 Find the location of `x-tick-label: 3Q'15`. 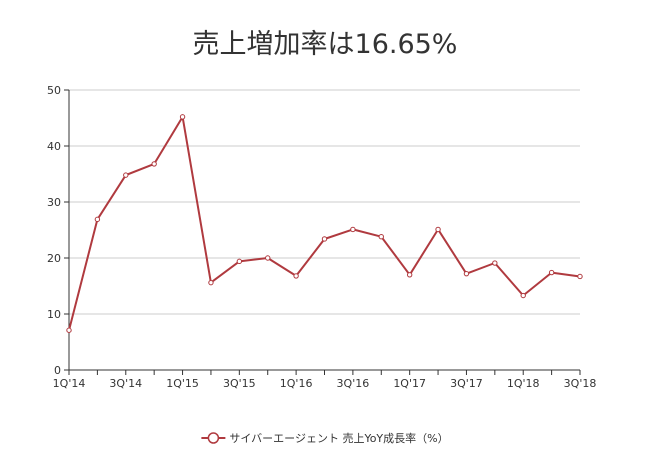

x-tick-label: 3Q'15 is located at coordinates (239, 383).